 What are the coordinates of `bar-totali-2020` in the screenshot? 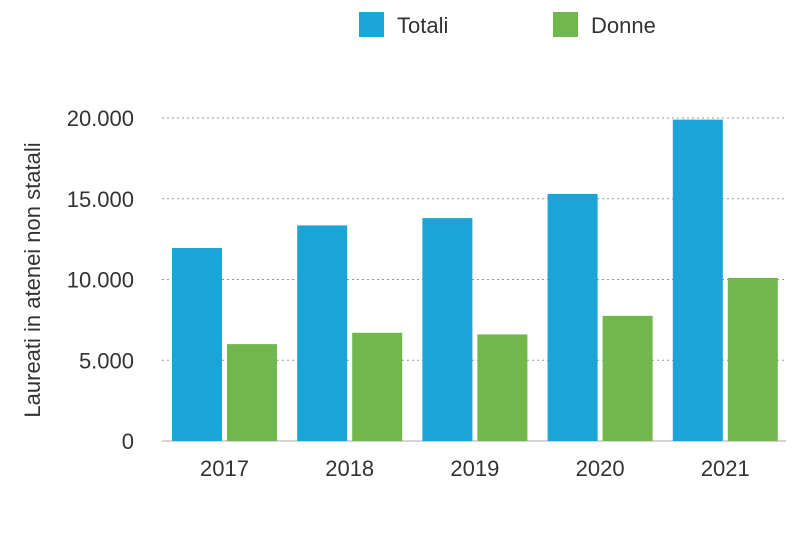 It's located at (572, 317).